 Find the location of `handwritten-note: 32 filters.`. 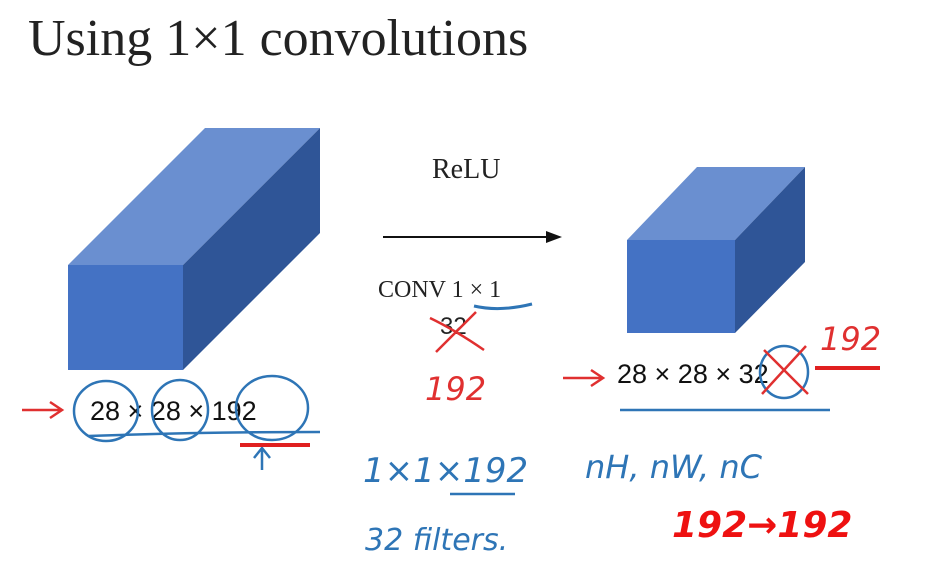

handwritten-note: 32 filters. is located at coordinates (436, 540).